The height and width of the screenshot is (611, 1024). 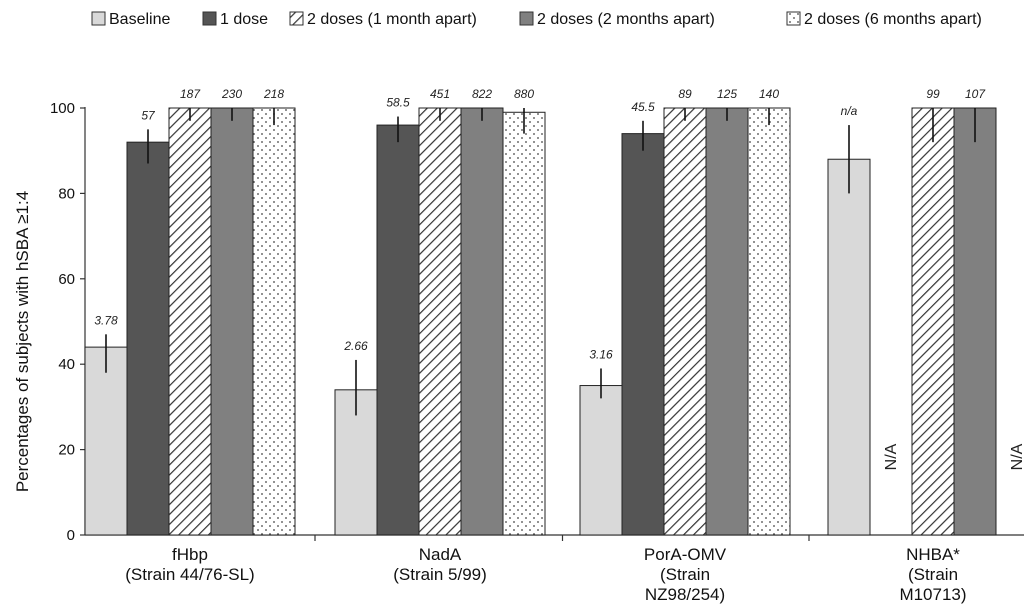 I want to click on y-tick-label: 40, so click(x=66, y=364).